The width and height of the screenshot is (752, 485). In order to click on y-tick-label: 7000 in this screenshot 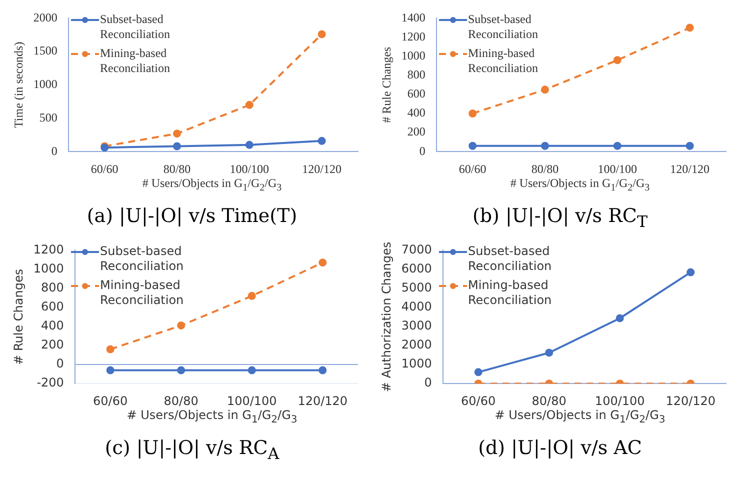, I will do `click(416, 249)`.